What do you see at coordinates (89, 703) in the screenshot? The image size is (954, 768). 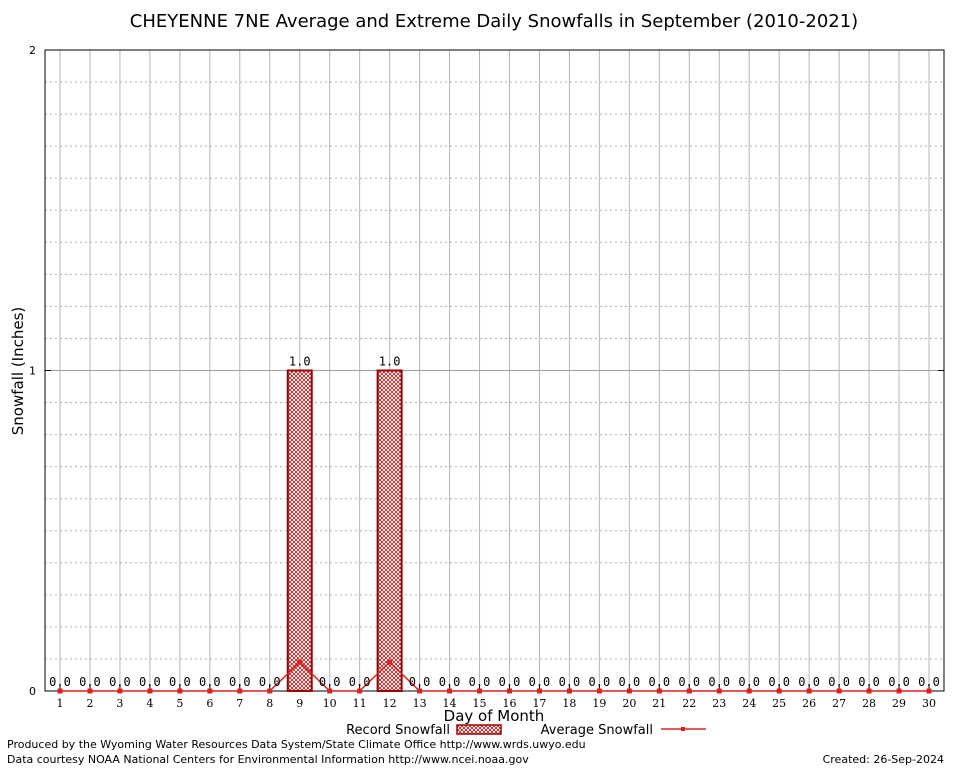 I see `x-tick-label: 2` at bounding box center [89, 703].